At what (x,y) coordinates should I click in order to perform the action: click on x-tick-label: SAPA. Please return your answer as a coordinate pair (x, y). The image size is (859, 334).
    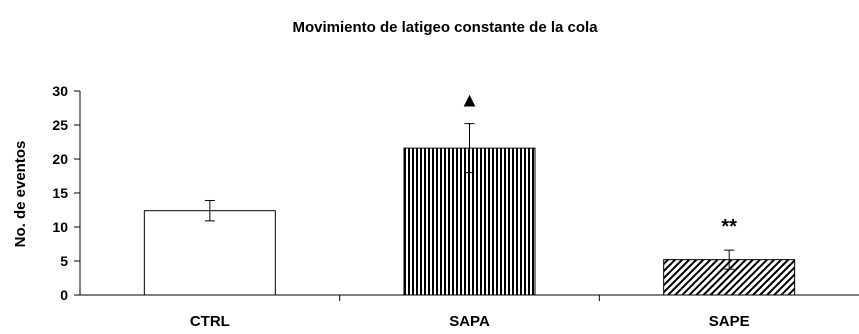
    Looking at the image, I should click on (469, 321).